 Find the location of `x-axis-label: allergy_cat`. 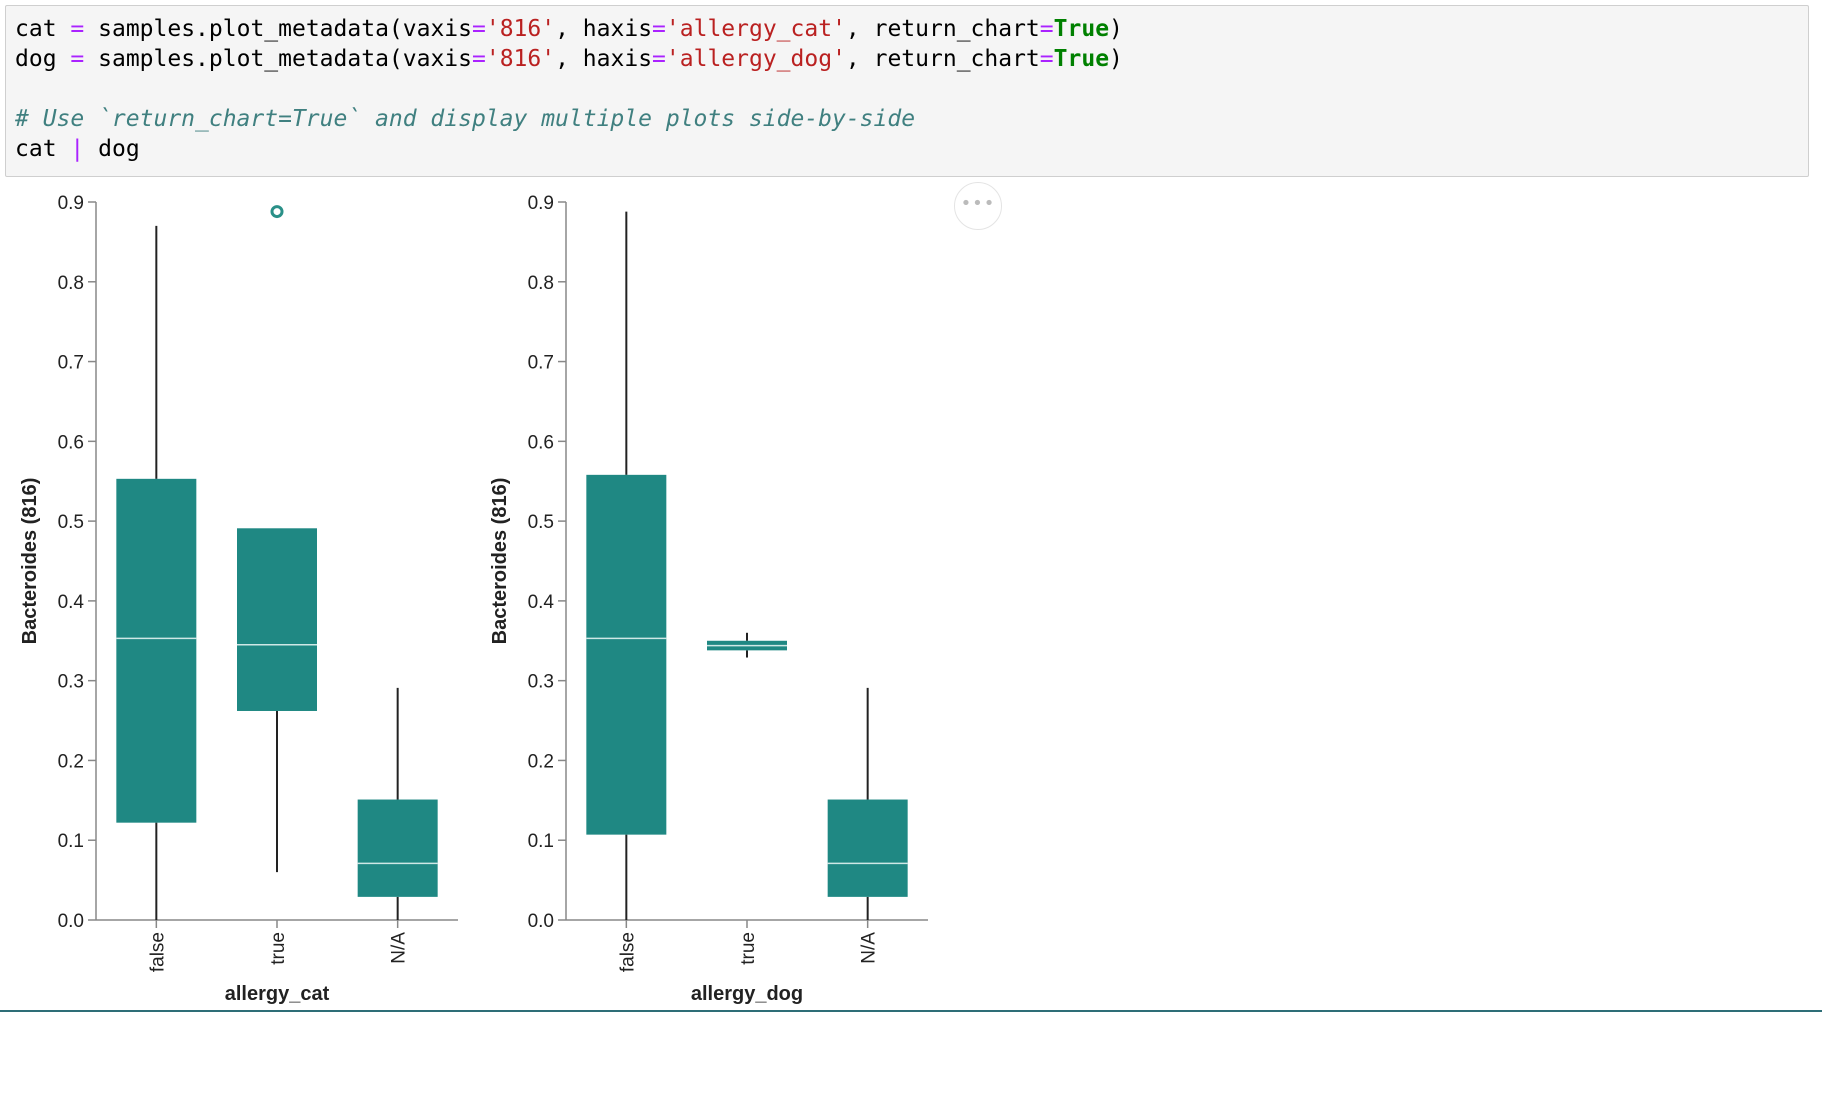

x-axis-label: allergy_cat is located at coordinates (277, 994).